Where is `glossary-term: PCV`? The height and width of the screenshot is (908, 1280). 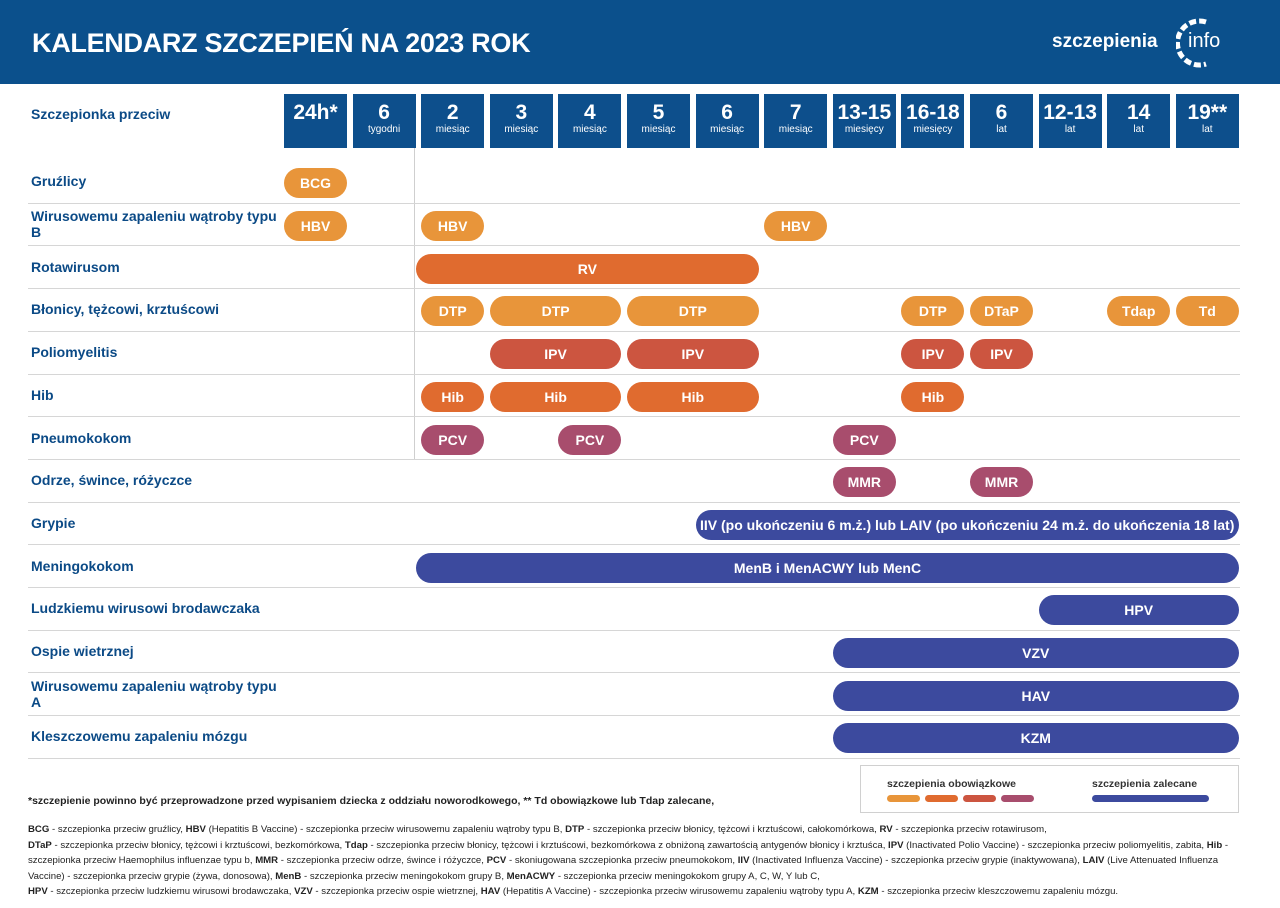
glossary-term: PCV is located at coordinates (496, 860).